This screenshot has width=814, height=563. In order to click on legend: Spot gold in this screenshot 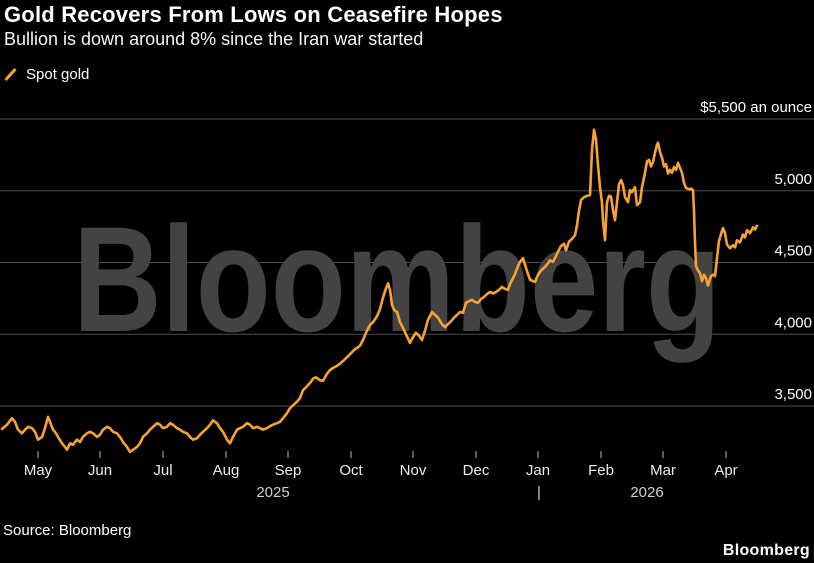, I will do `click(46, 74)`.